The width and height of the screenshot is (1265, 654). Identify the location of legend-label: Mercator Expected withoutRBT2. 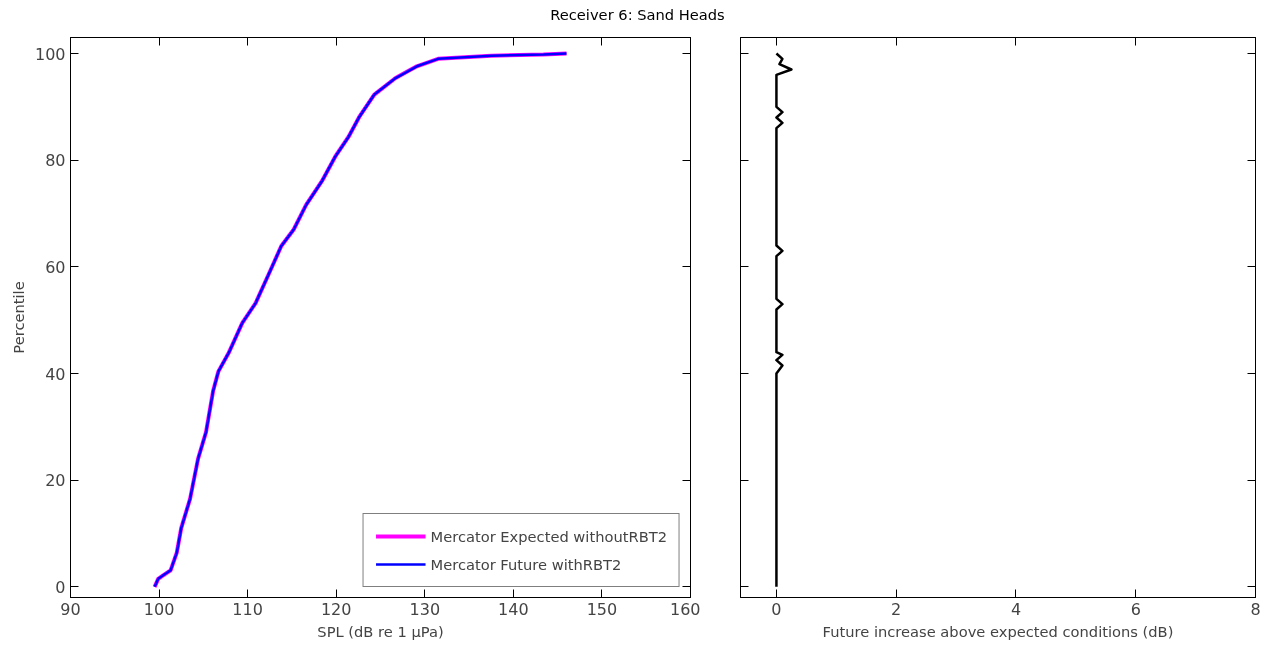
(548, 536).